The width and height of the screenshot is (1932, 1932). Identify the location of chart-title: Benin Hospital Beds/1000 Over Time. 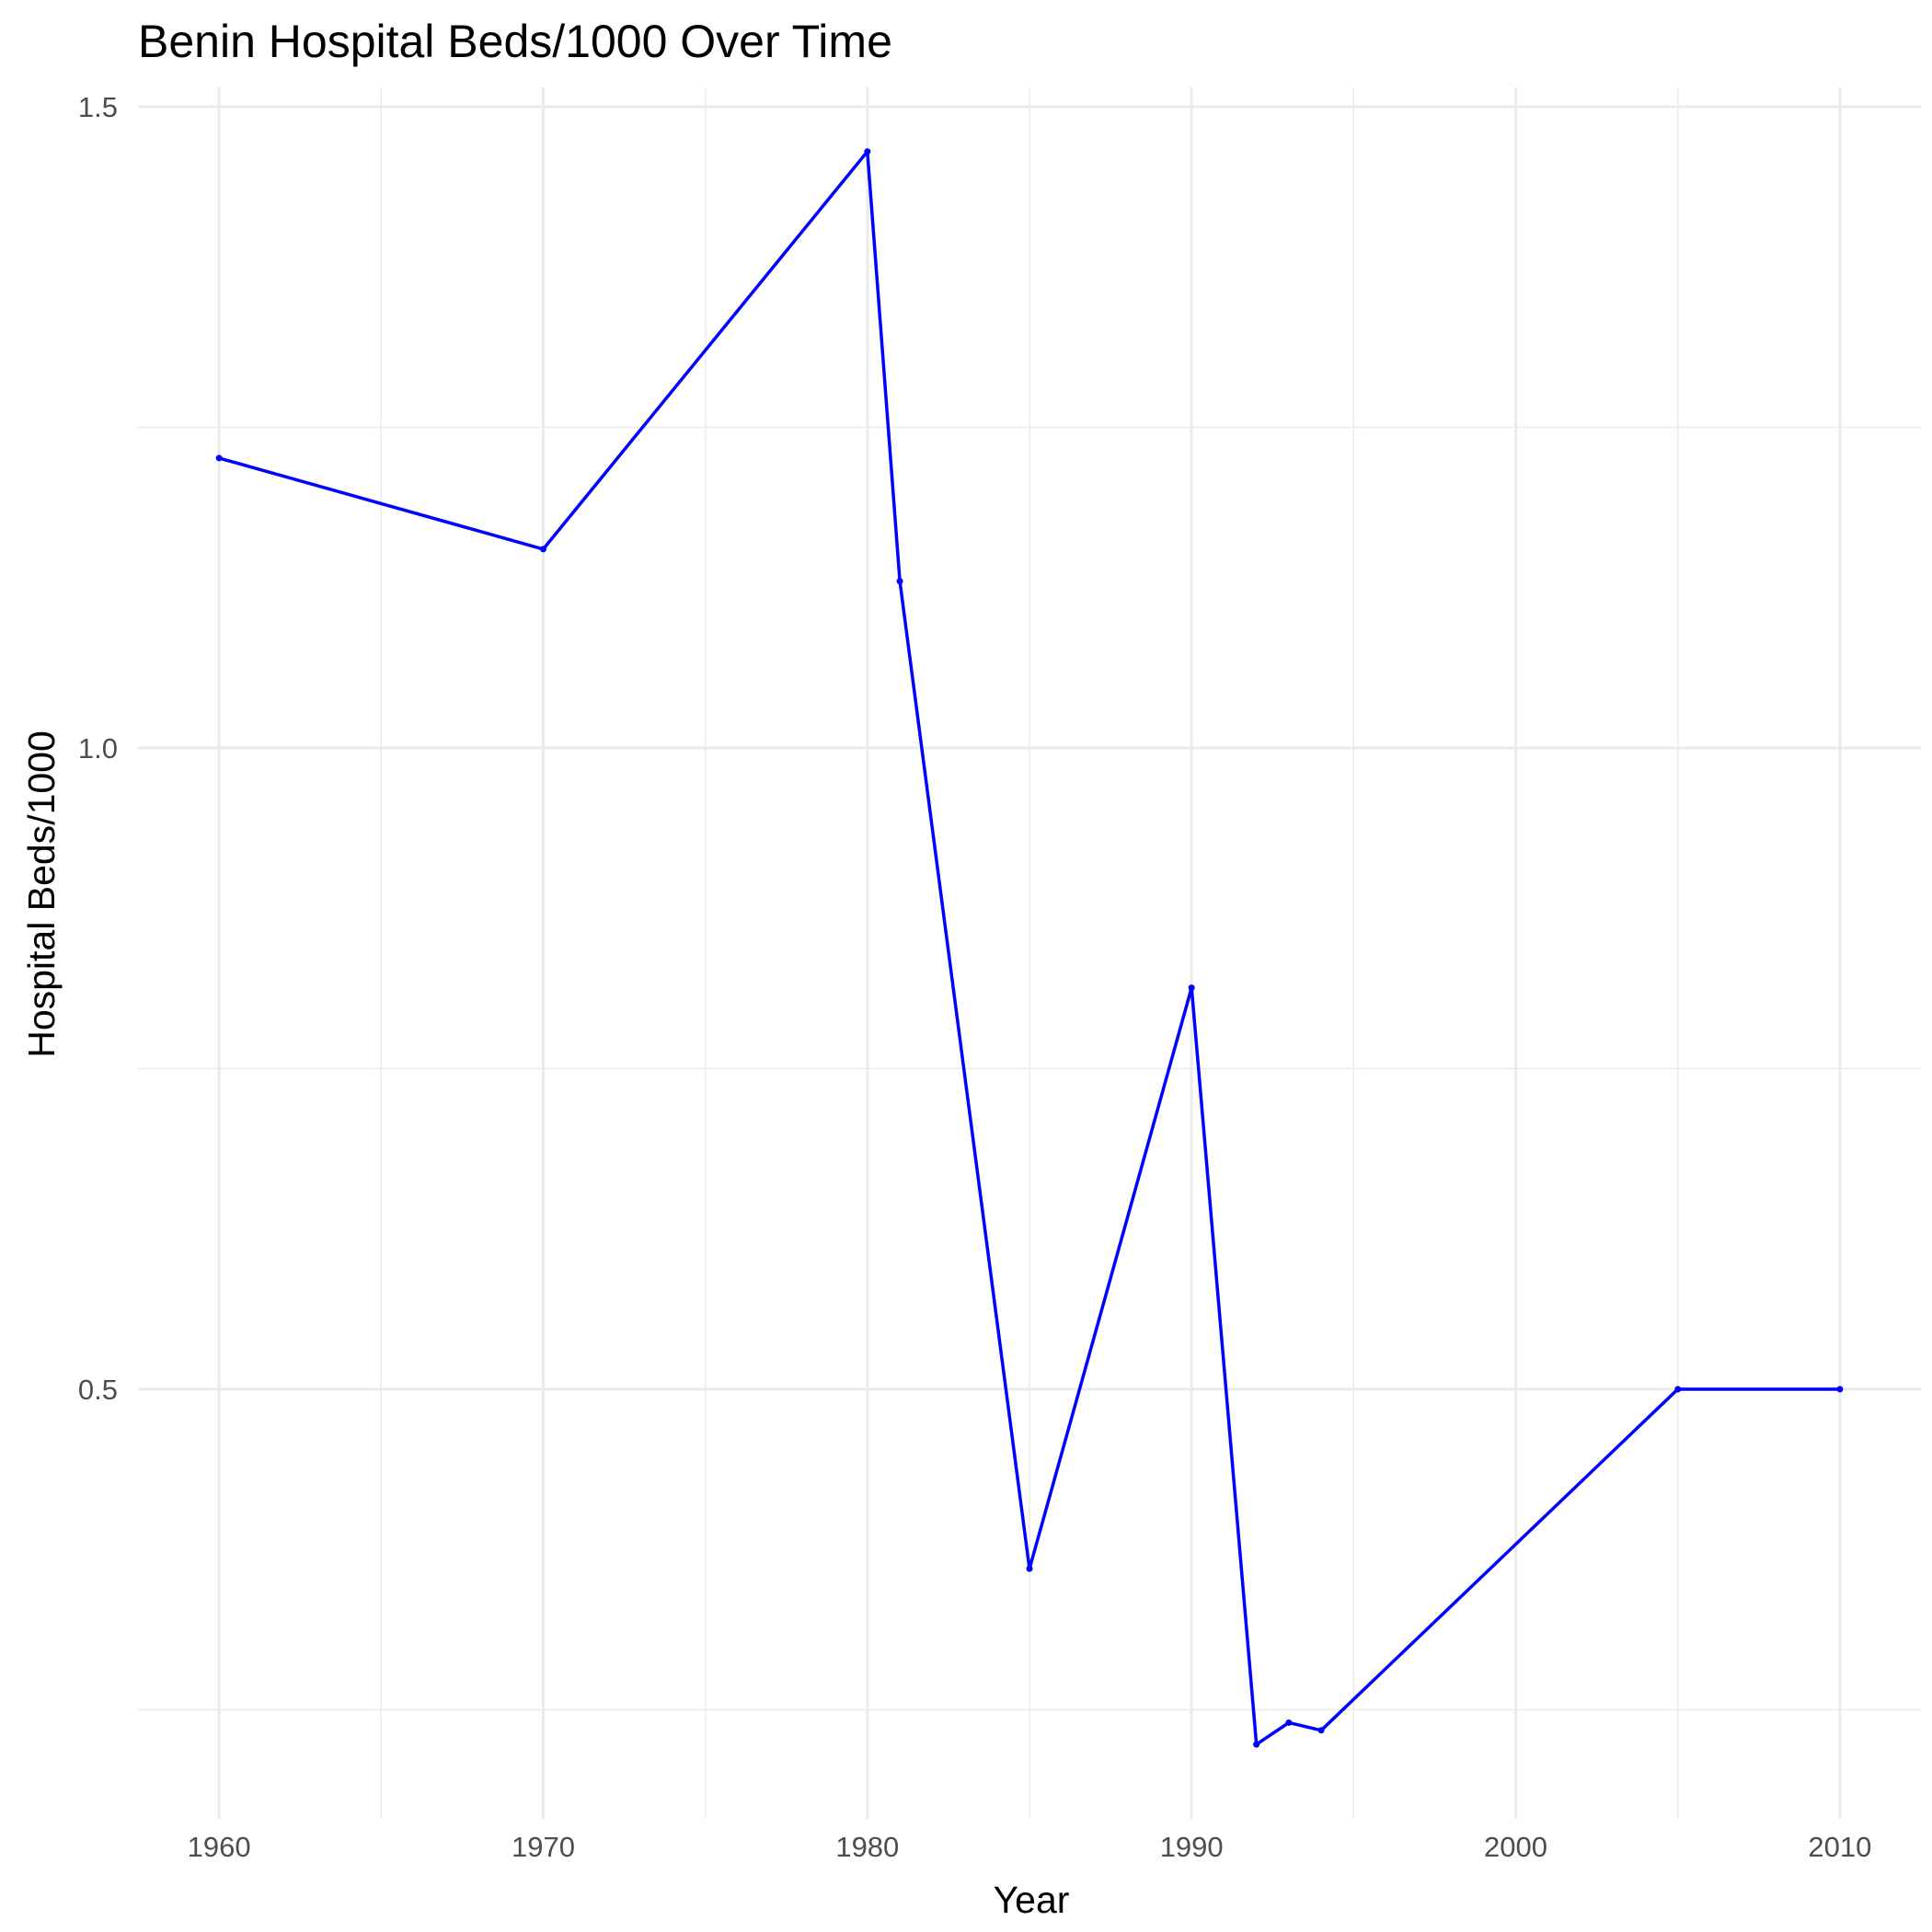
(515, 41).